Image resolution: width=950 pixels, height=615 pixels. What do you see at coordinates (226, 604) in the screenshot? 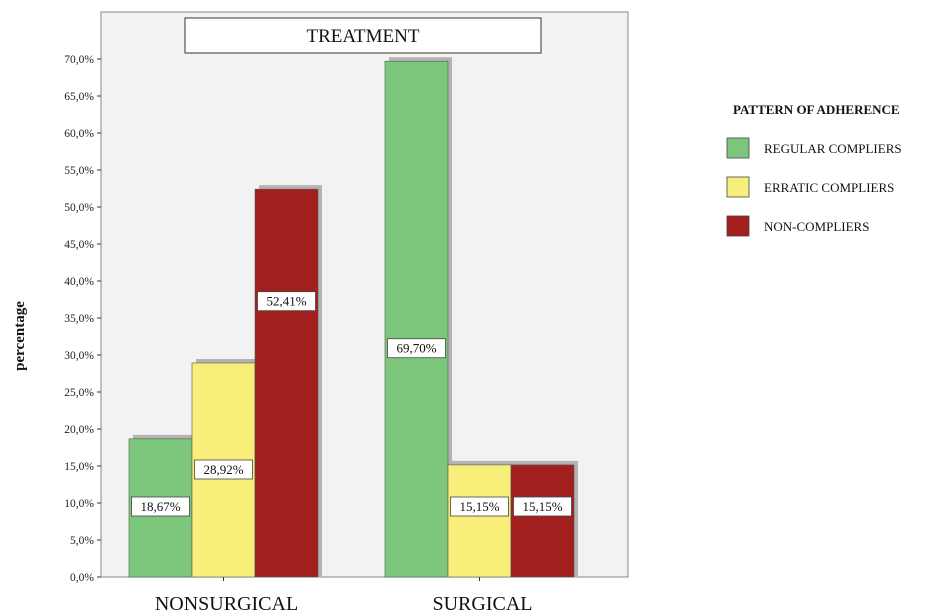
I see `x-category-label: NONSURGICAL` at bounding box center [226, 604].